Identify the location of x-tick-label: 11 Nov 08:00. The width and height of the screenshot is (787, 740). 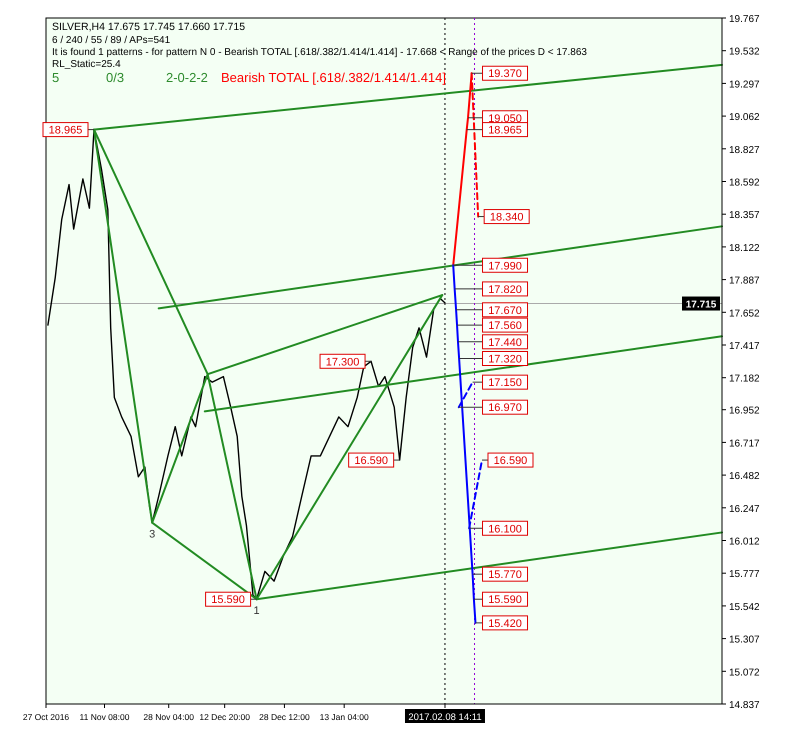
(105, 717).